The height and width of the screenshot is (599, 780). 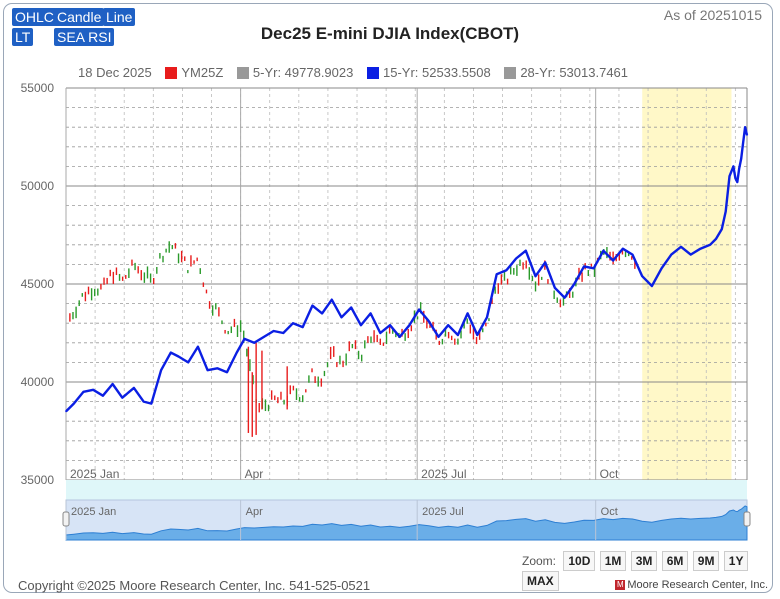 What do you see at coordinates (38, 480) in the screenshot?
I see `y-tick-label: 35000` at bounding box center [38, 480].